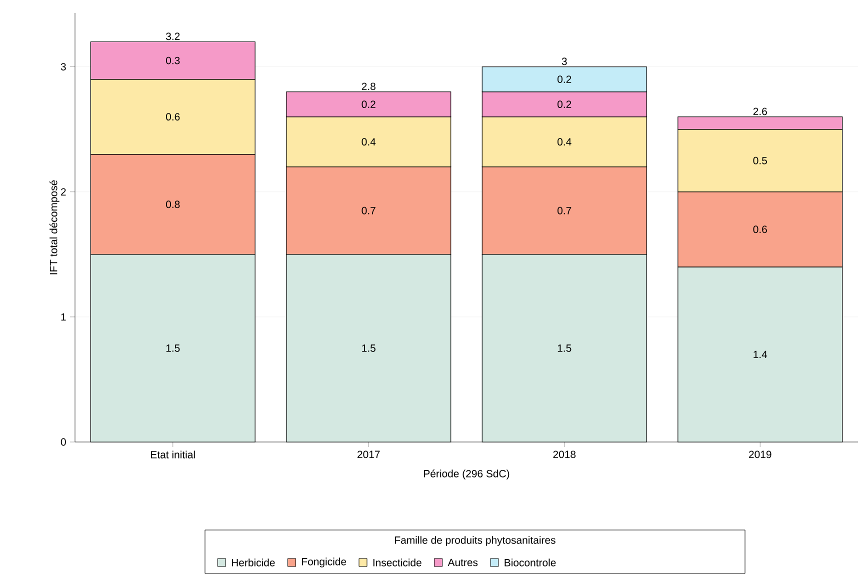 The height and width of the screenshot is (574, 863). I want to click on x-tick-label: 2018, so click(564, 454).